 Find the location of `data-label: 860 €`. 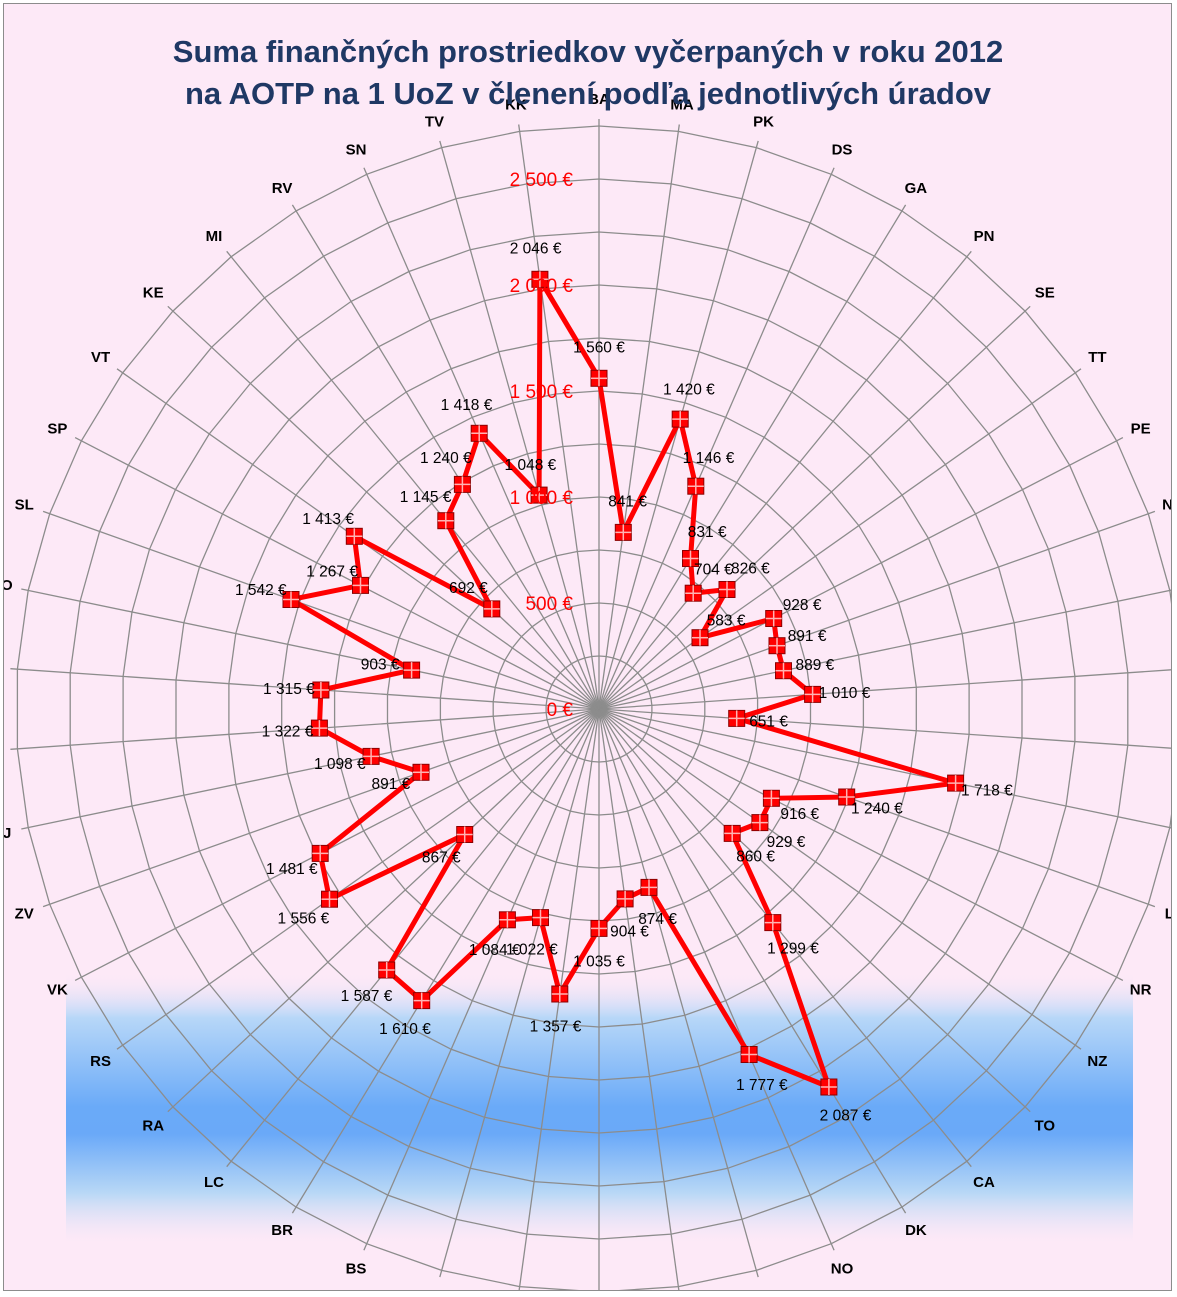

data-label: 860 € is located at coordinates (755, 856).